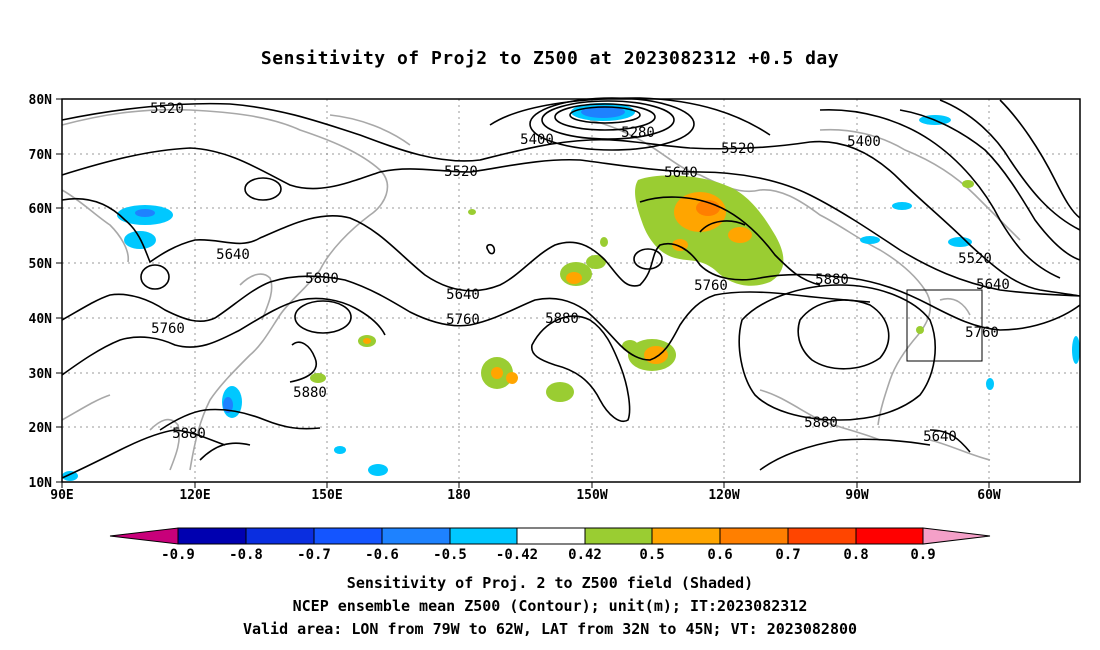  What do you see at coordinates (944, 325) in the screenshot?
I see `valid-area-box` at bounding box center [944, 325].